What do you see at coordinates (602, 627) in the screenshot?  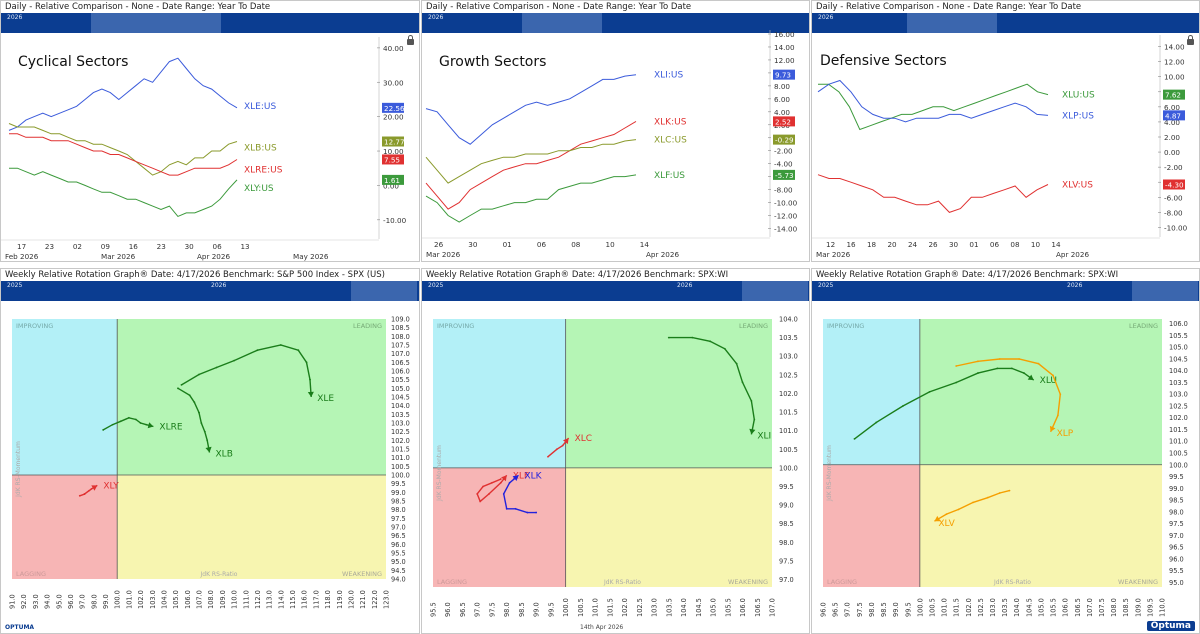 I see `date-footer: 14th Apr 2026` at bounding box center [602, 627].